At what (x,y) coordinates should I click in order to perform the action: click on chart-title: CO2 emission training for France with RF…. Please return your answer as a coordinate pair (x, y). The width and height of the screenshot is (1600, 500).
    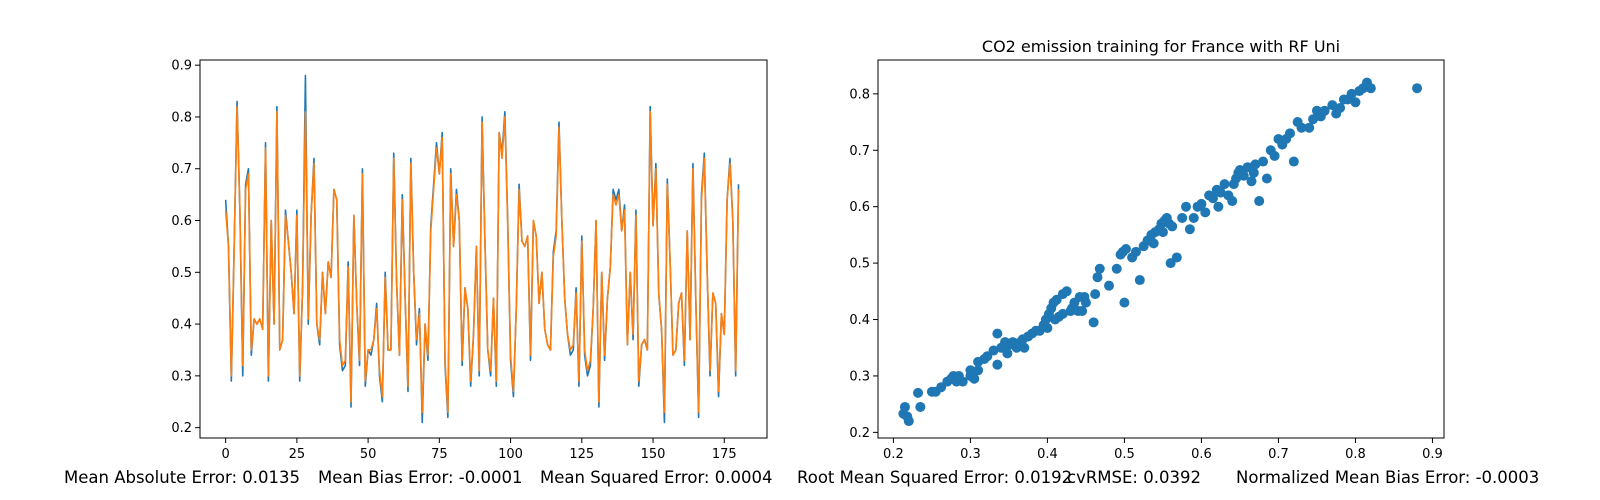
    Looking at the image, I should click on (1161, 46).